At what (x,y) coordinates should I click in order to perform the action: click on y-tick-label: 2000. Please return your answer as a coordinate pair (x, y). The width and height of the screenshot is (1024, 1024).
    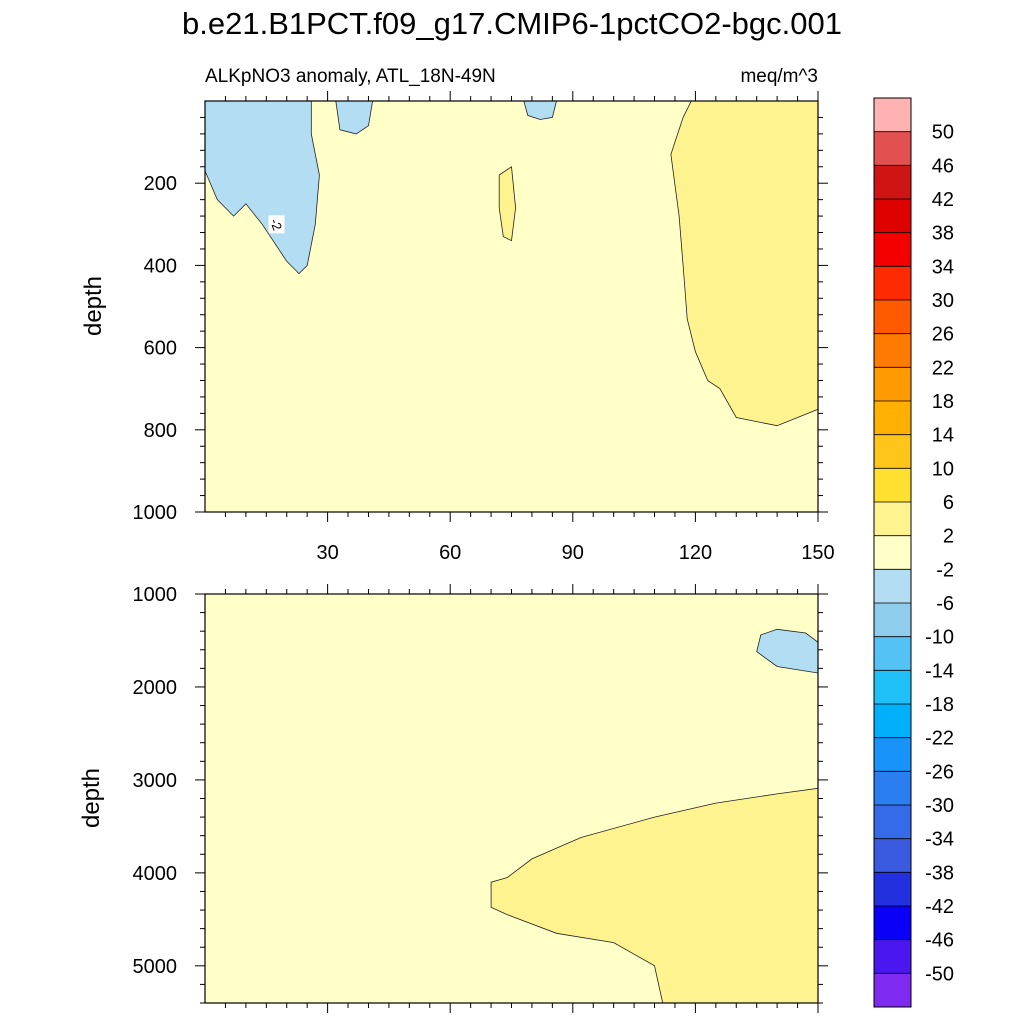
    Looking at the image, I should click on (155, 688).